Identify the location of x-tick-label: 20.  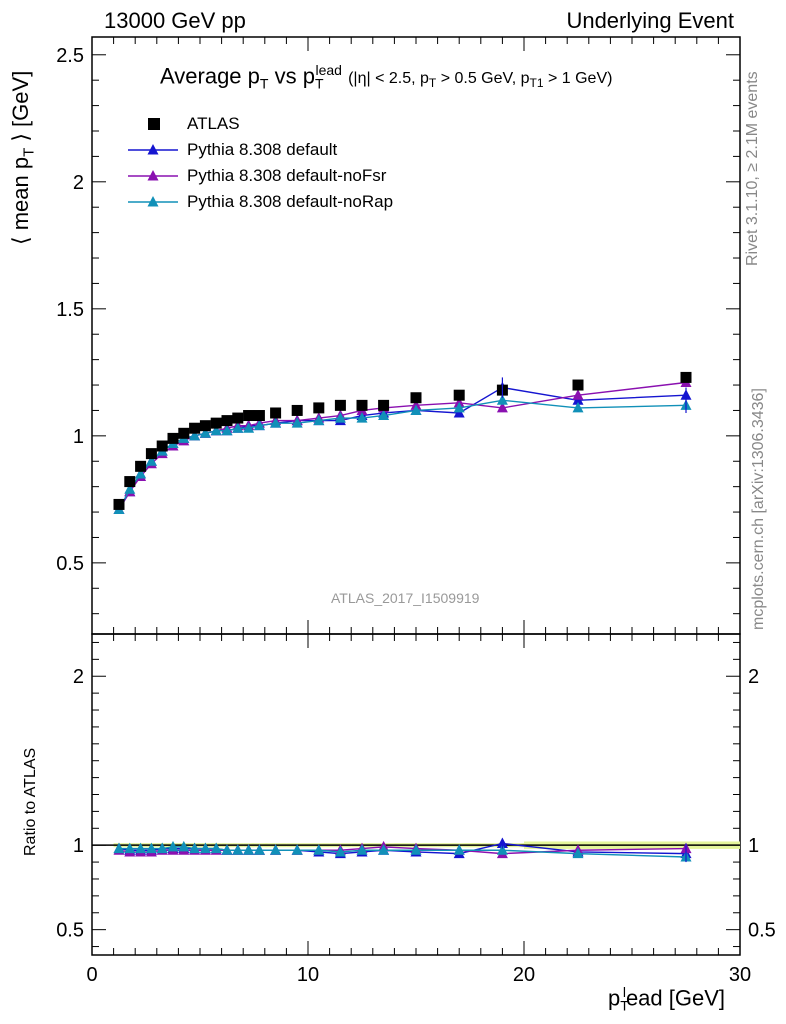
(524, 975).